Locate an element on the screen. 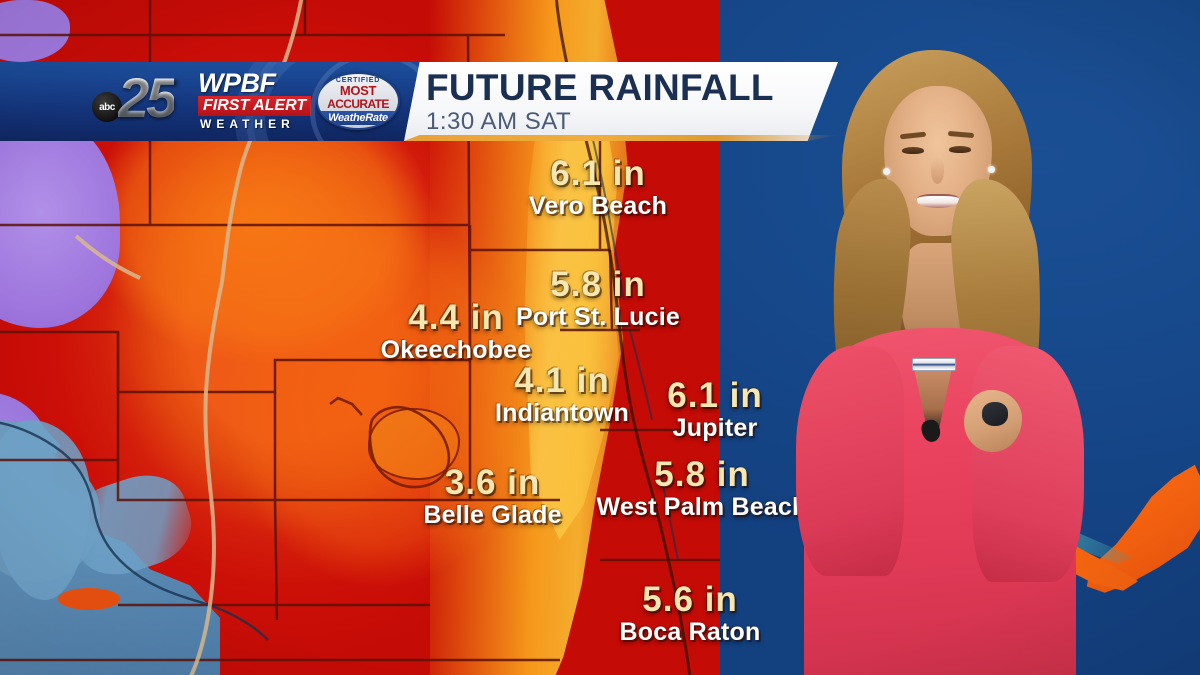  weather-word-label: WEATHER is located at coordinates (247, 124).